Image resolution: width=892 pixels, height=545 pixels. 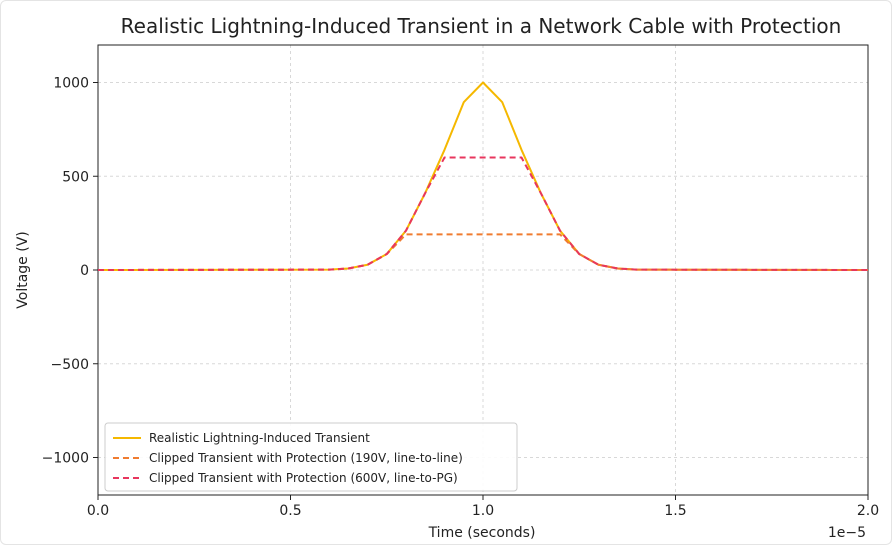 I want to click on y-tick-label: 1000, so click(x=71, y=84).